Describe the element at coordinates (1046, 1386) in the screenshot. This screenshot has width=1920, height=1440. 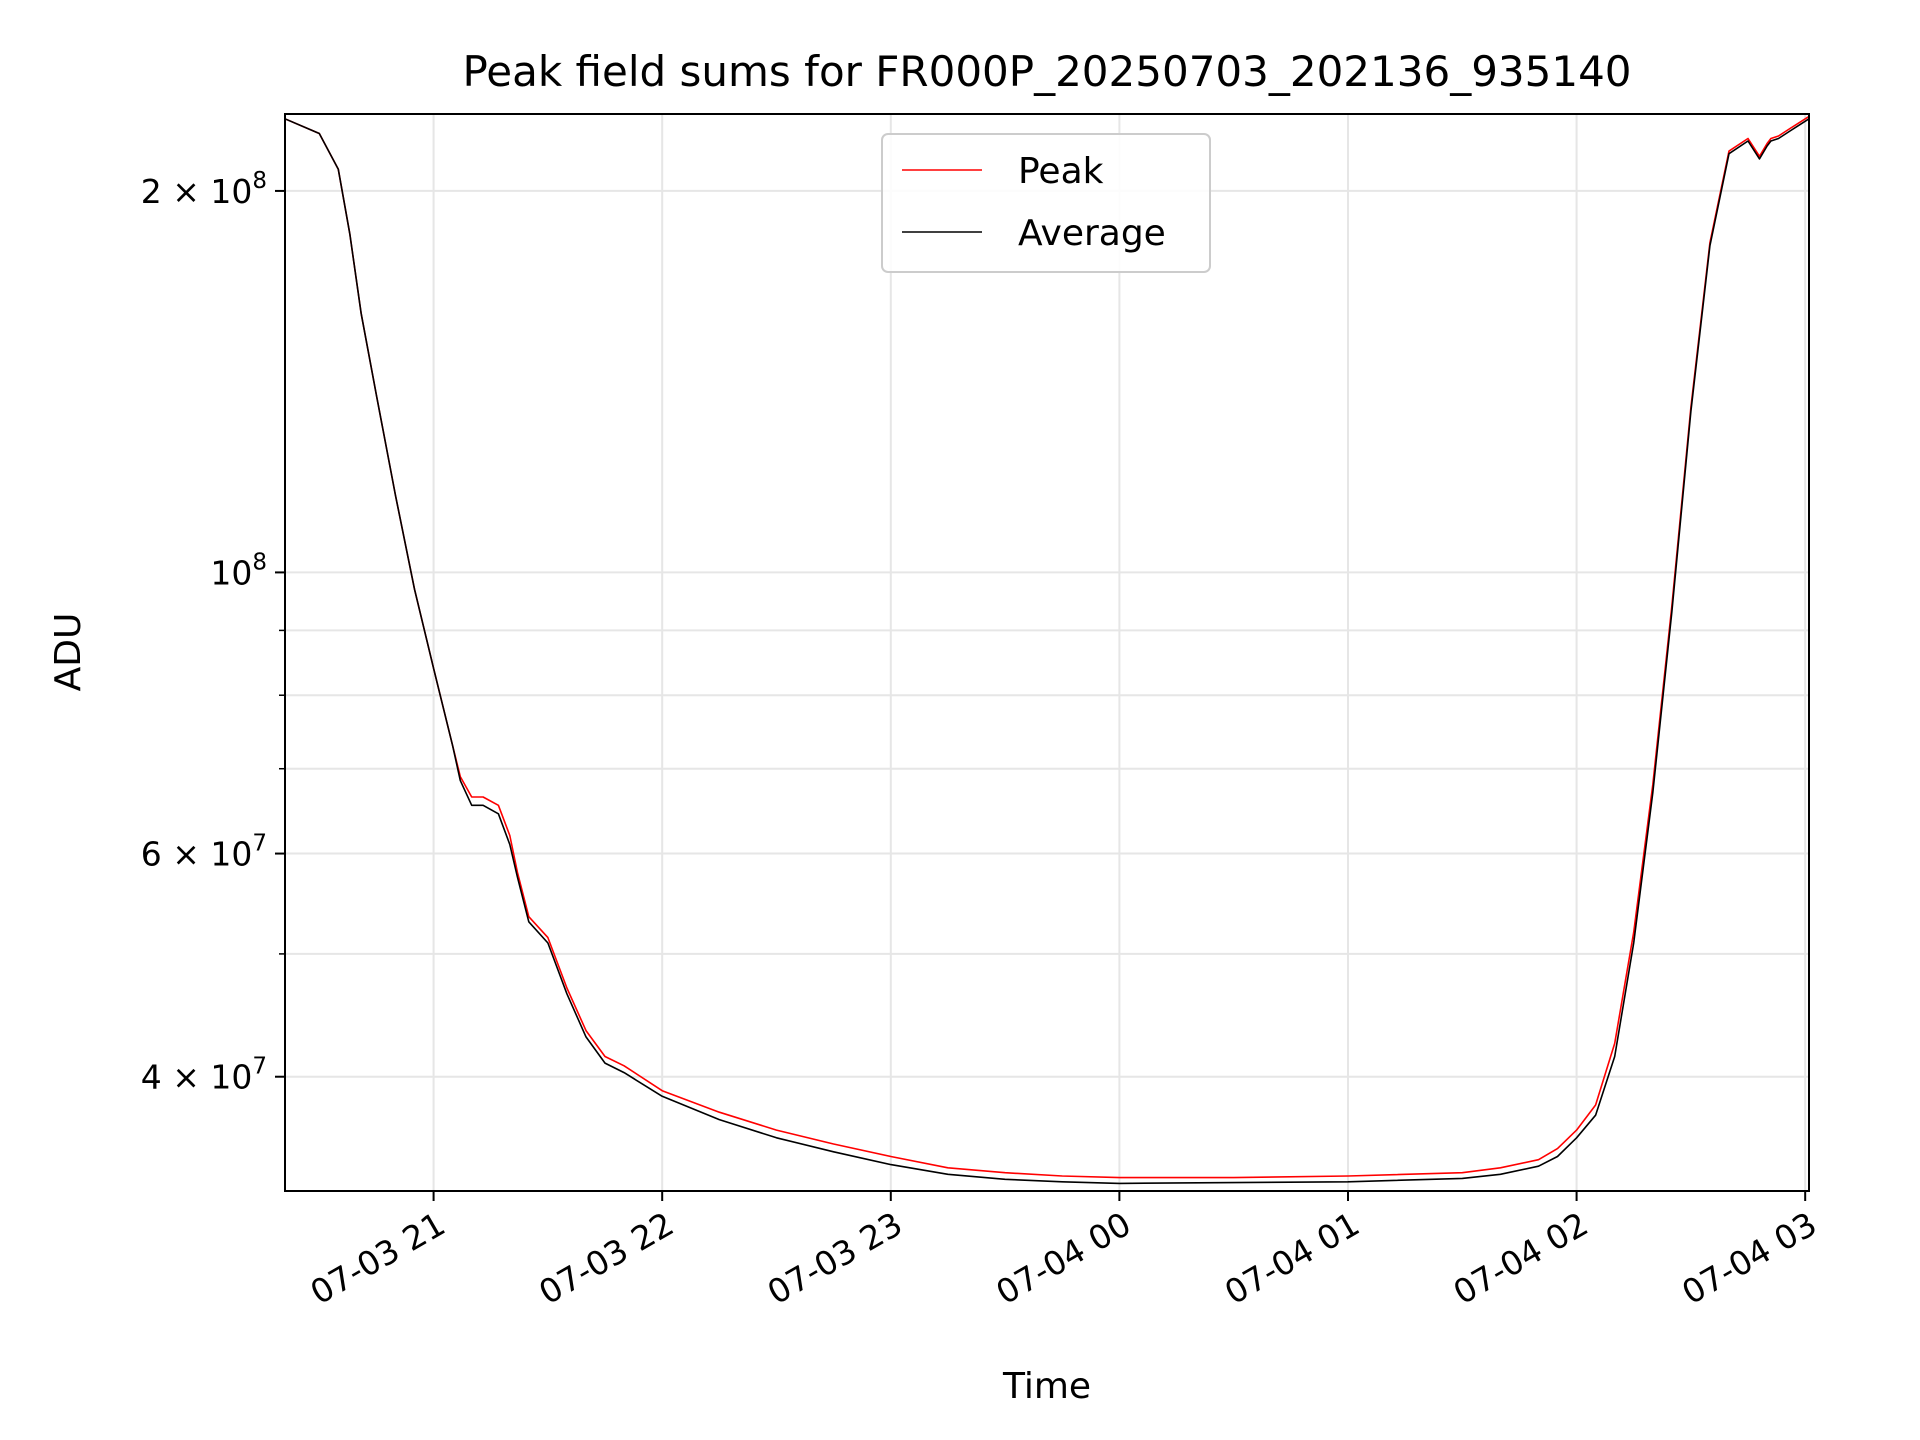
I see `x-axis-title: Time` at that location.